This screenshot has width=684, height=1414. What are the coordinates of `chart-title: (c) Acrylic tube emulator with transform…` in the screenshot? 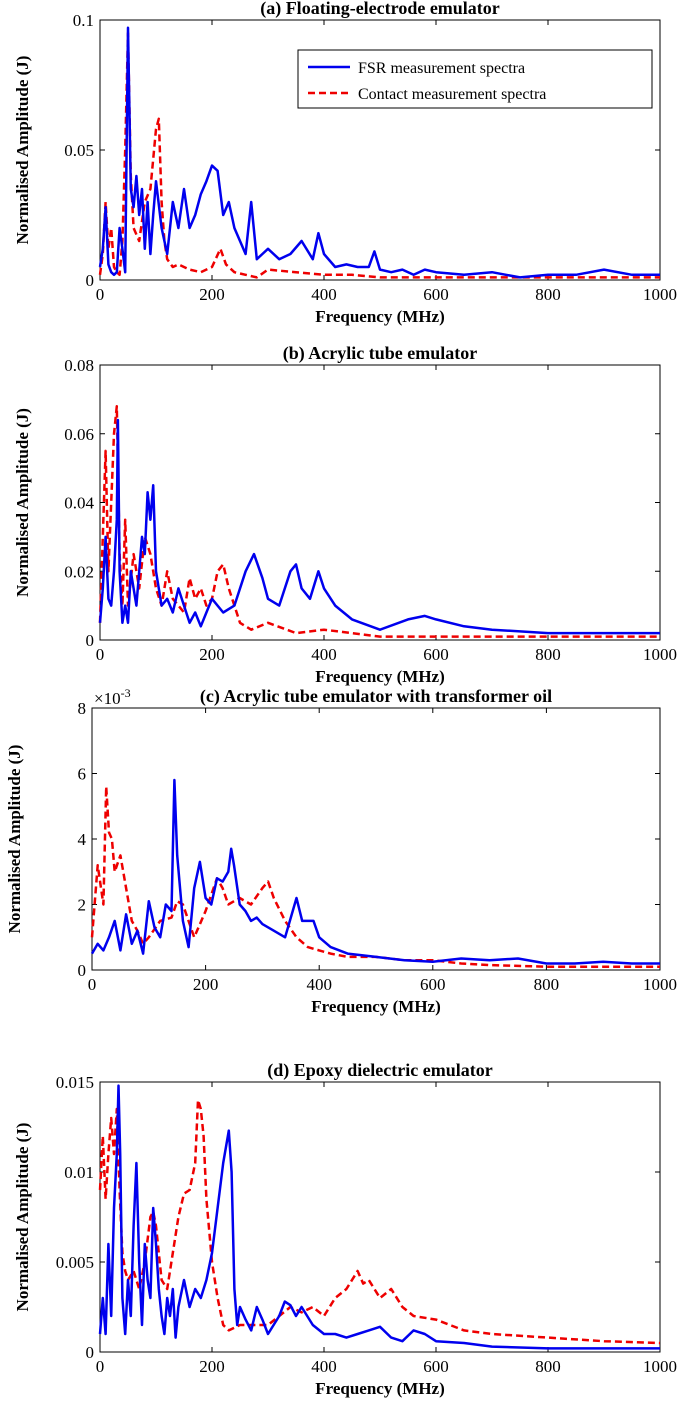 It's located at (376, 696).